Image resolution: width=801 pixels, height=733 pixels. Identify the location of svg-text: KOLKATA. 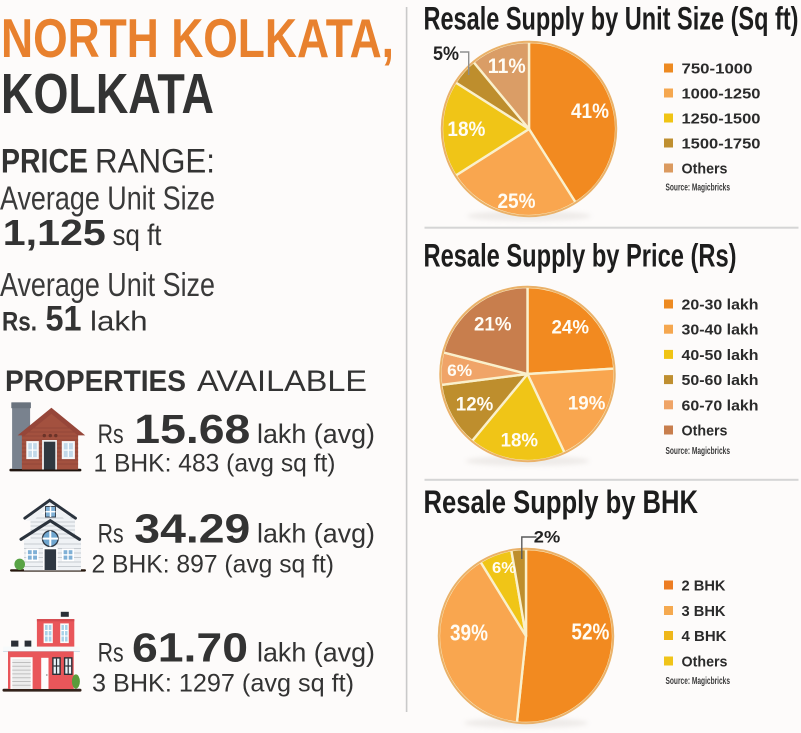
(107, 93).